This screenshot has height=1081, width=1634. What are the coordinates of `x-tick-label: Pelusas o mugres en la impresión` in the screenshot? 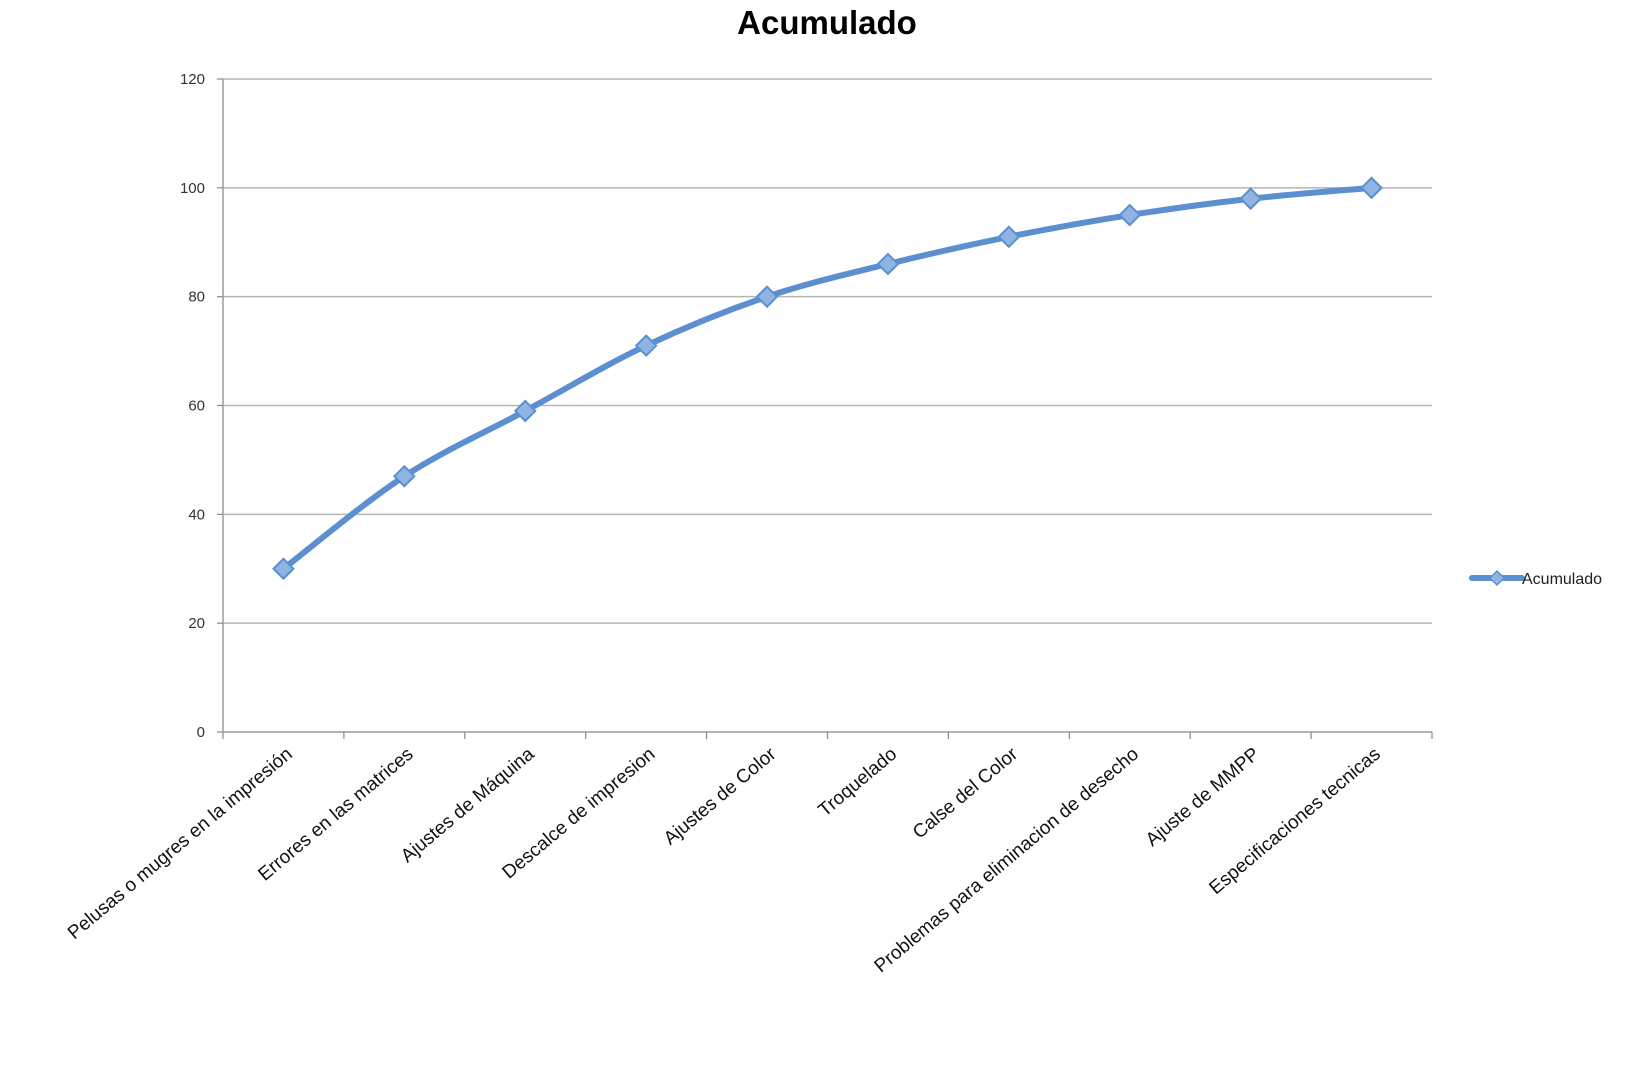 It's located at (180, 844).